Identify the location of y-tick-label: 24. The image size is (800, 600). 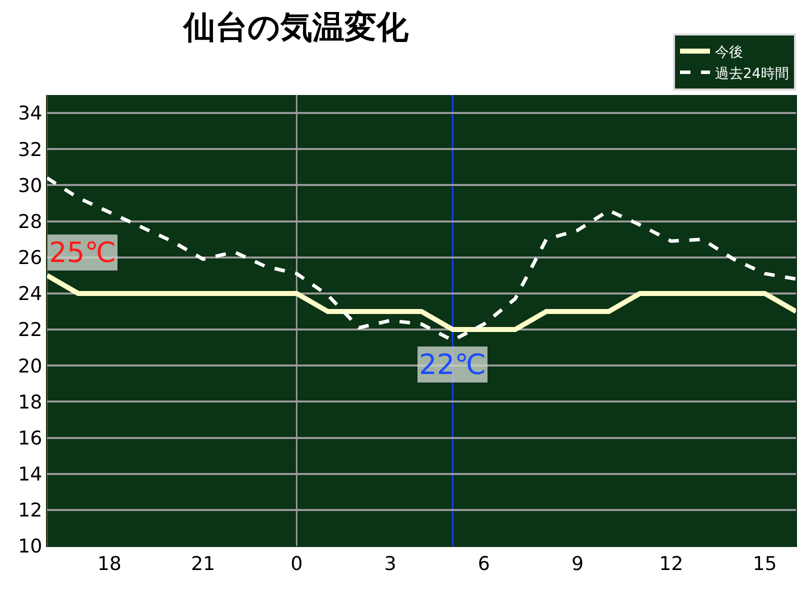
(30, 294).